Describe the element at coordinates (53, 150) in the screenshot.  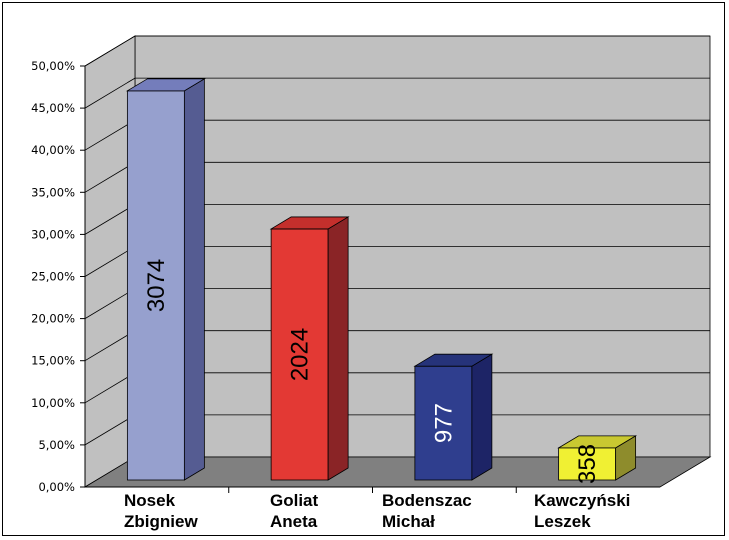
I see `y-tick-label: 40,00%` at that location.